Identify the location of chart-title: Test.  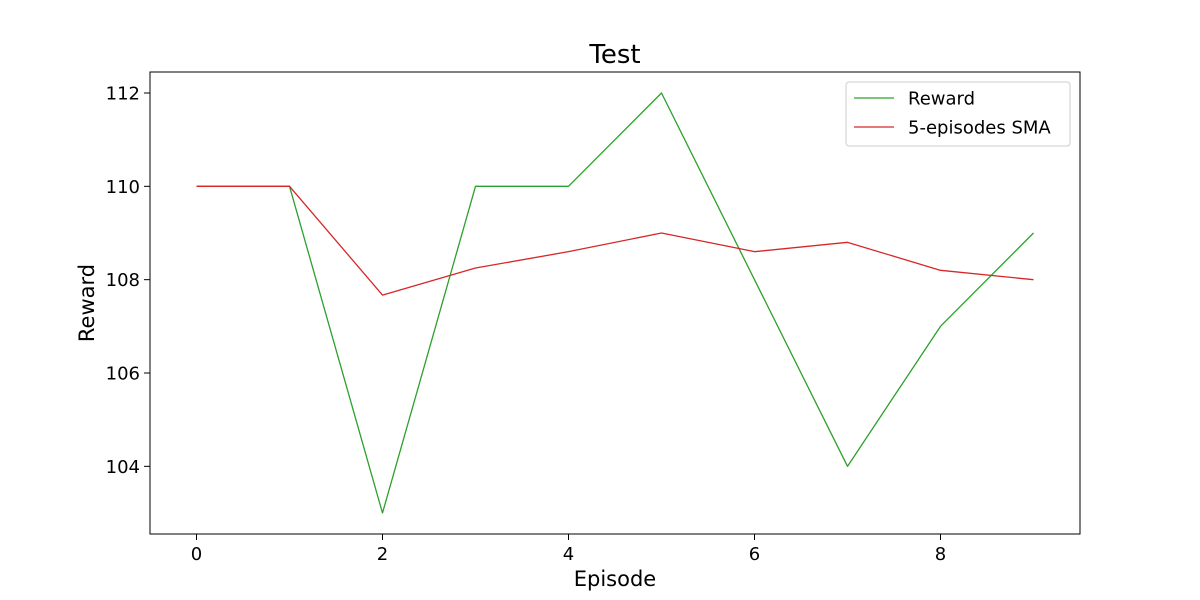
(614, 55).